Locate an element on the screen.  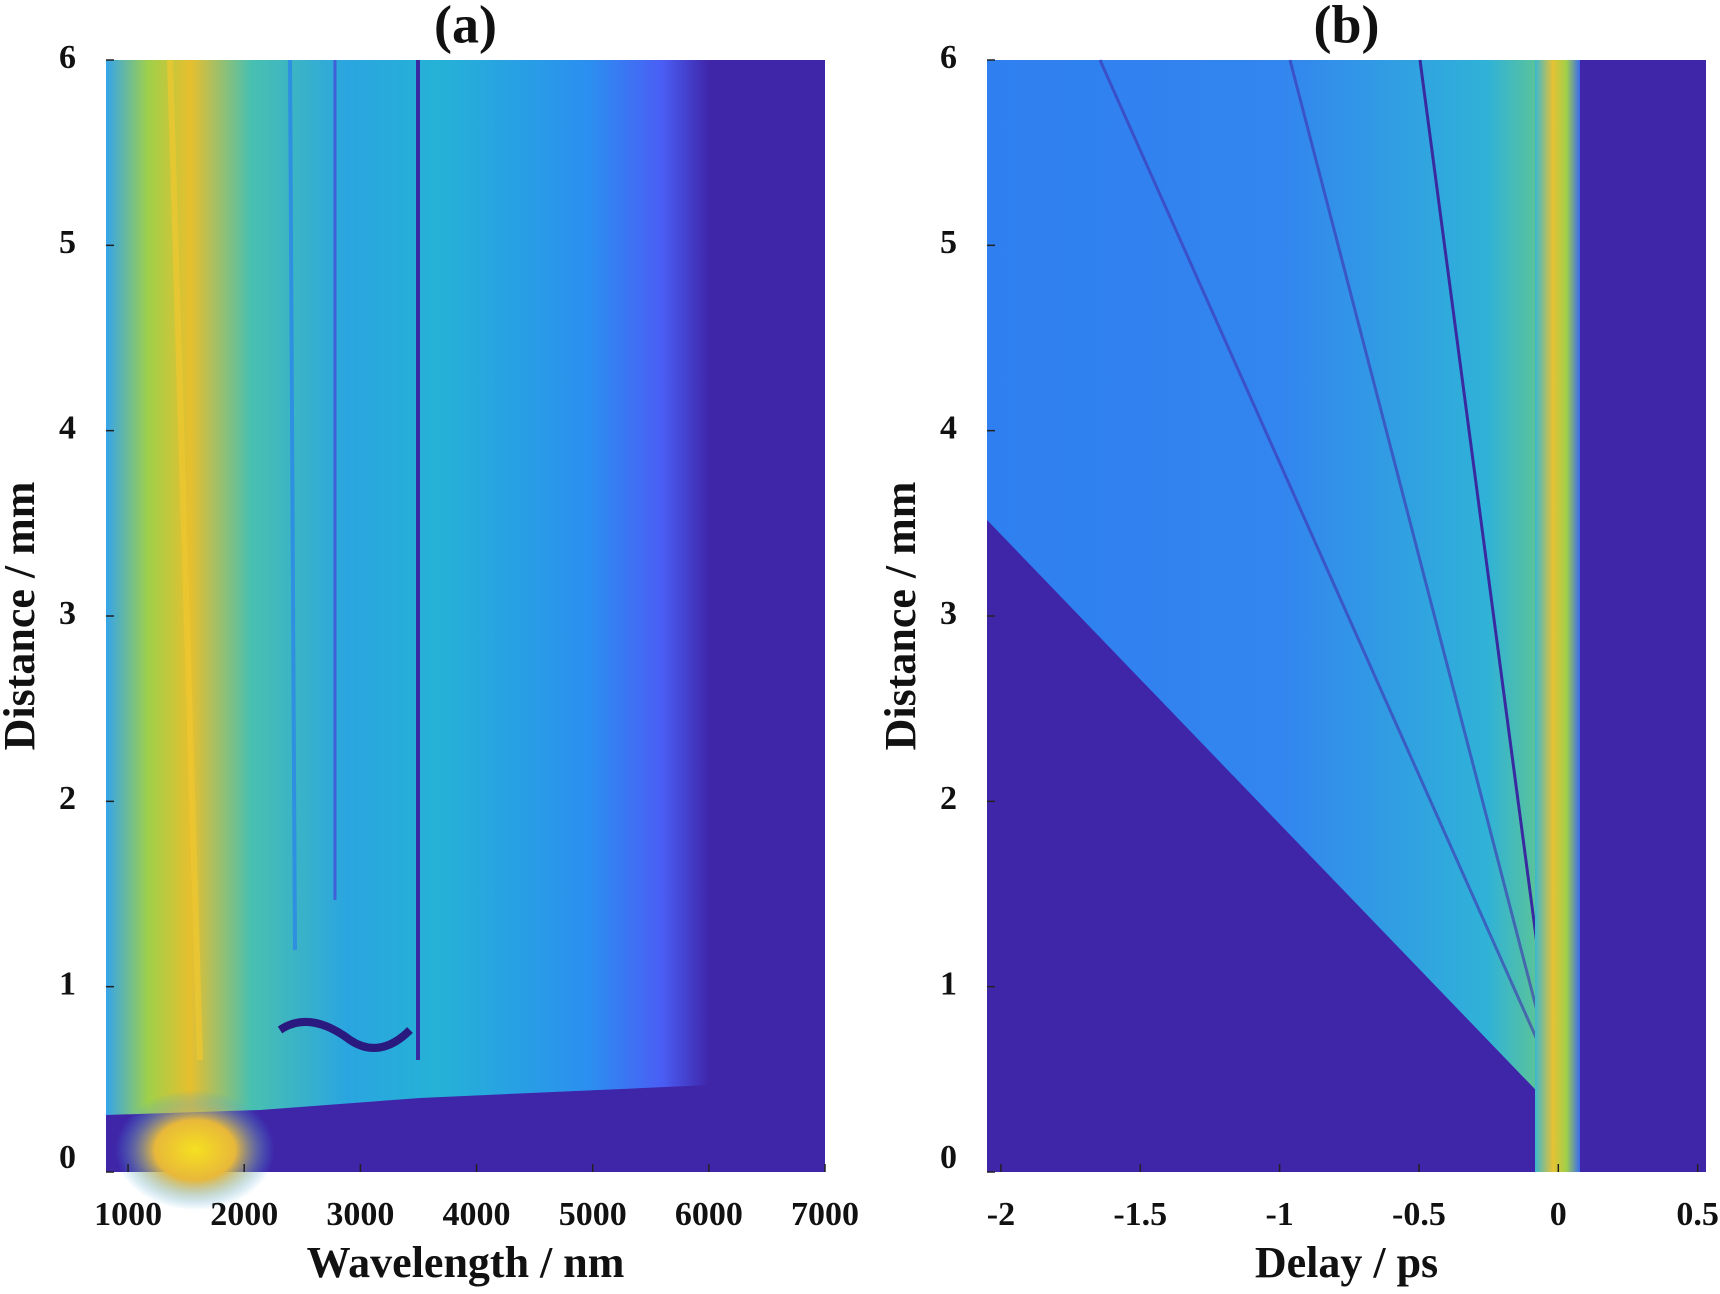
x-tick-label: 6000 is located at coordinates (709, 1214).